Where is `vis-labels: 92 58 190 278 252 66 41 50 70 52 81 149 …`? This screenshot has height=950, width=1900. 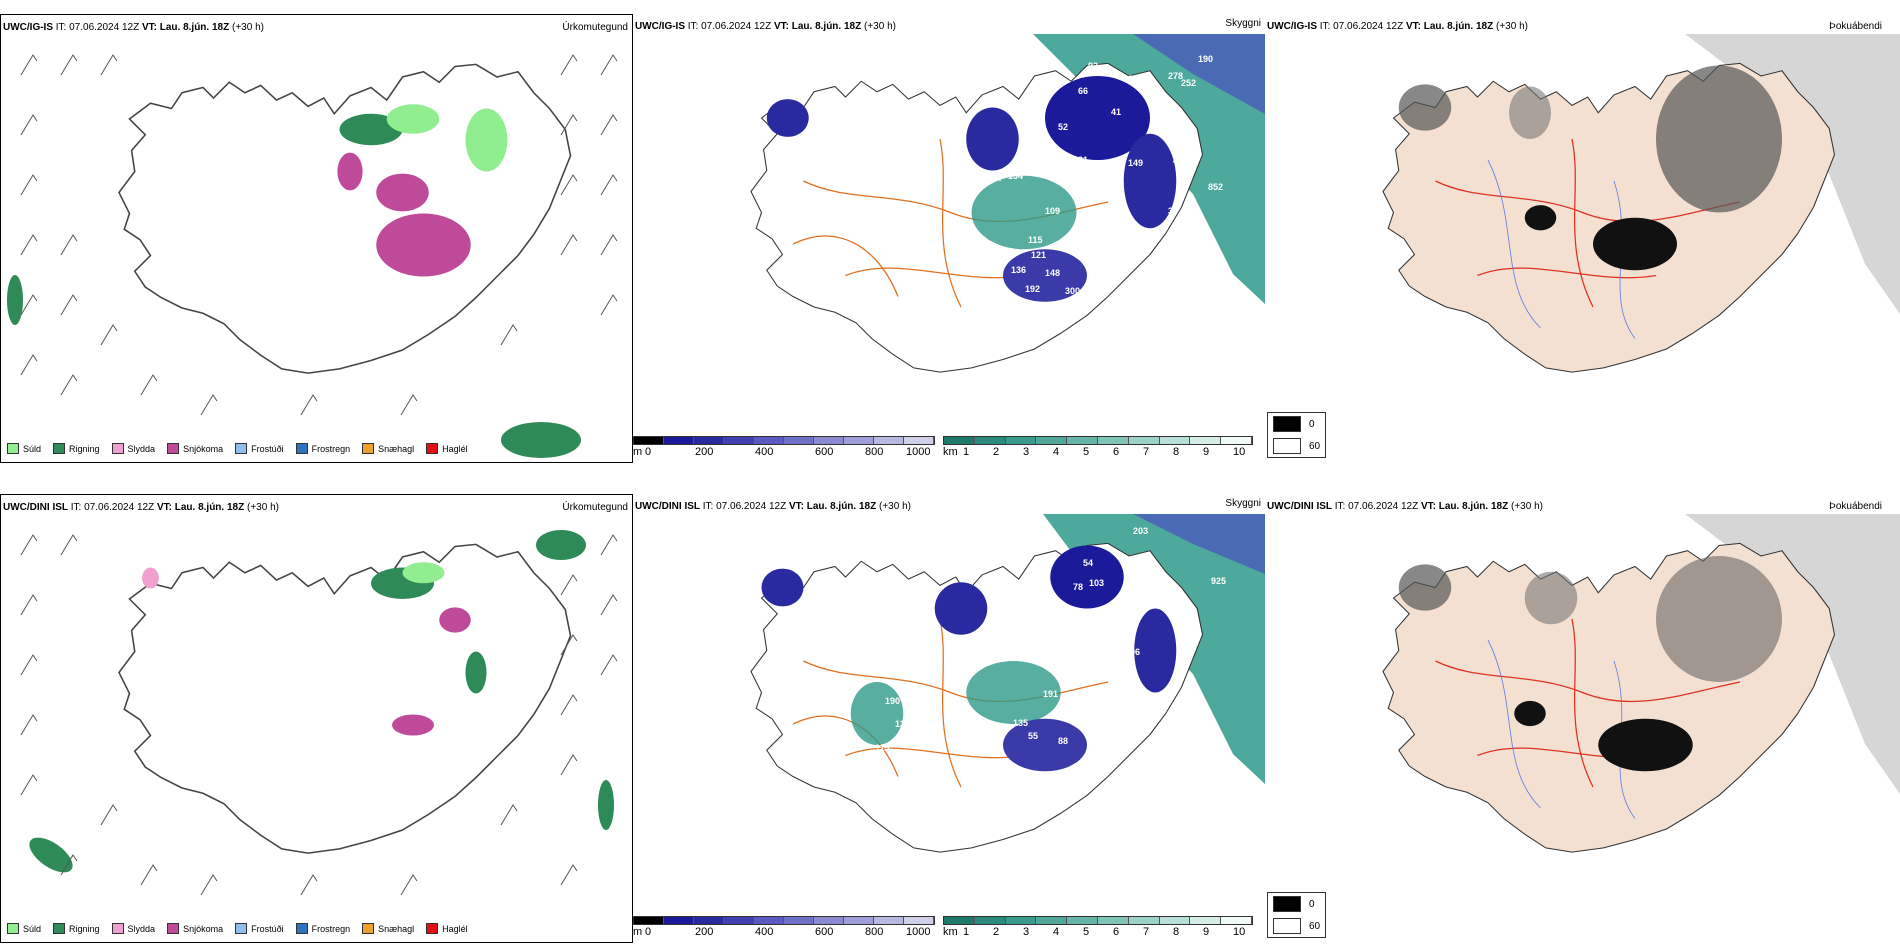
vis-labels: 92 58 190 278 252 66 41 50 70 52 81 149 … is located at coordinates (950, 181).